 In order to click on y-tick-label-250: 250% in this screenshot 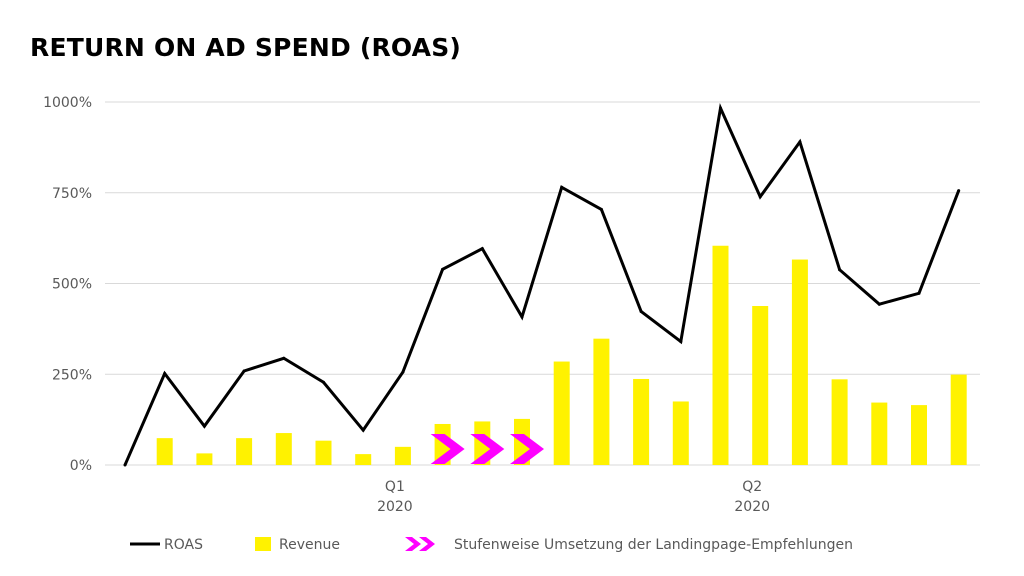, I will do `click(72, 375)`.